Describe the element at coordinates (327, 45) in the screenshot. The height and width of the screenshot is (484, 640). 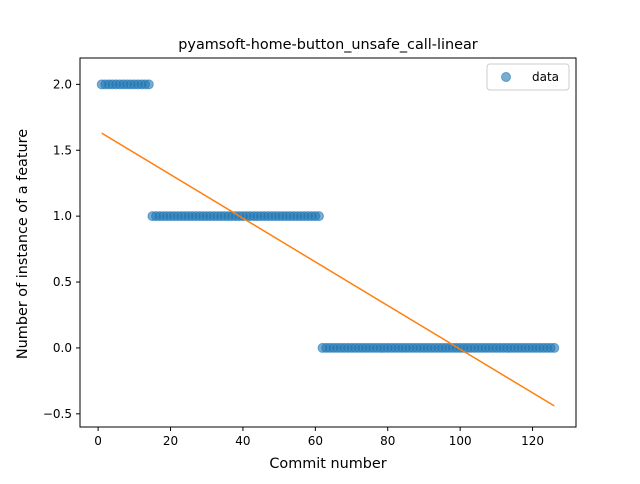
I see `chart-title: pyamsoft-home-button_unsafe_call-linear` at that location.